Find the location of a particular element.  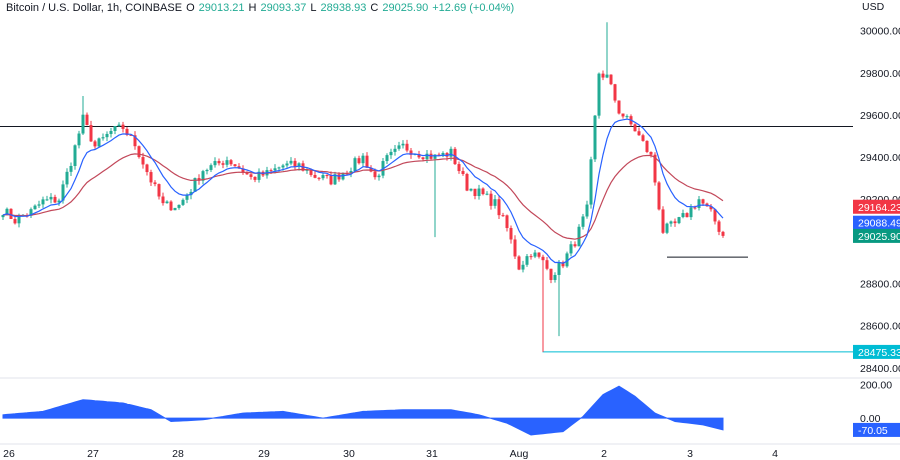

low-label: L is located at coordinates (313, 8).